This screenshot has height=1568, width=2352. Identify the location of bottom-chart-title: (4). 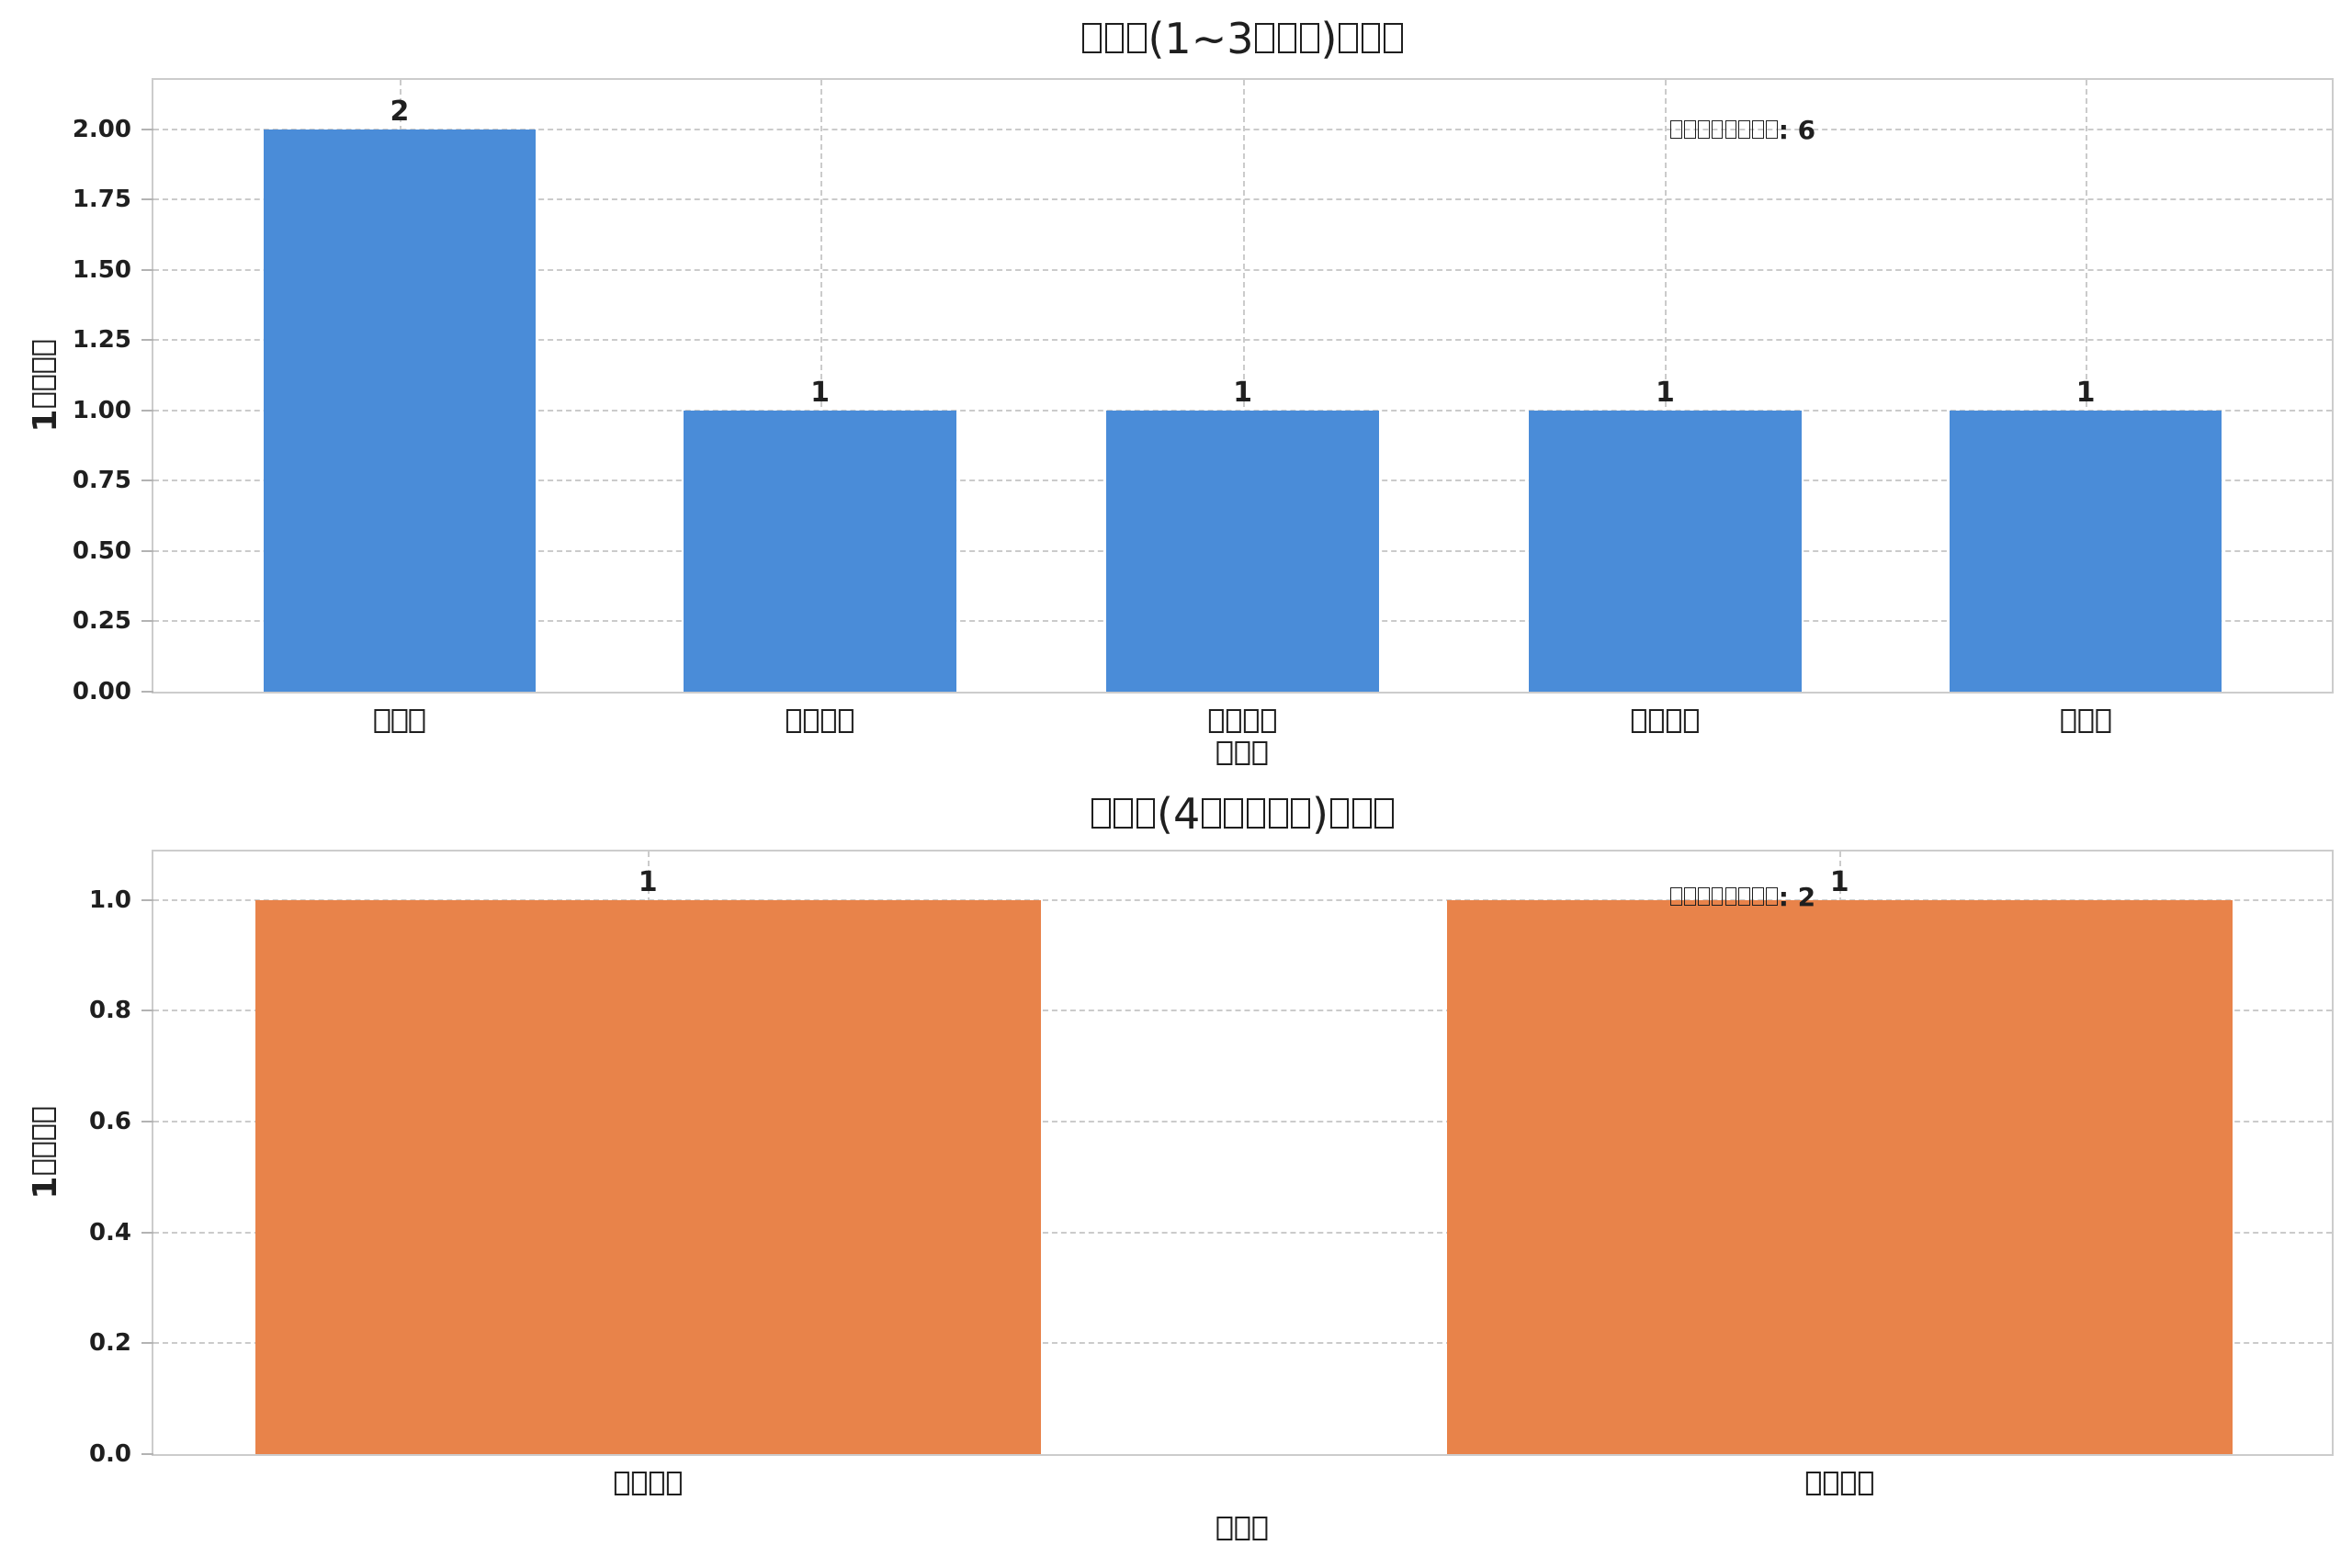
(1243, 814).